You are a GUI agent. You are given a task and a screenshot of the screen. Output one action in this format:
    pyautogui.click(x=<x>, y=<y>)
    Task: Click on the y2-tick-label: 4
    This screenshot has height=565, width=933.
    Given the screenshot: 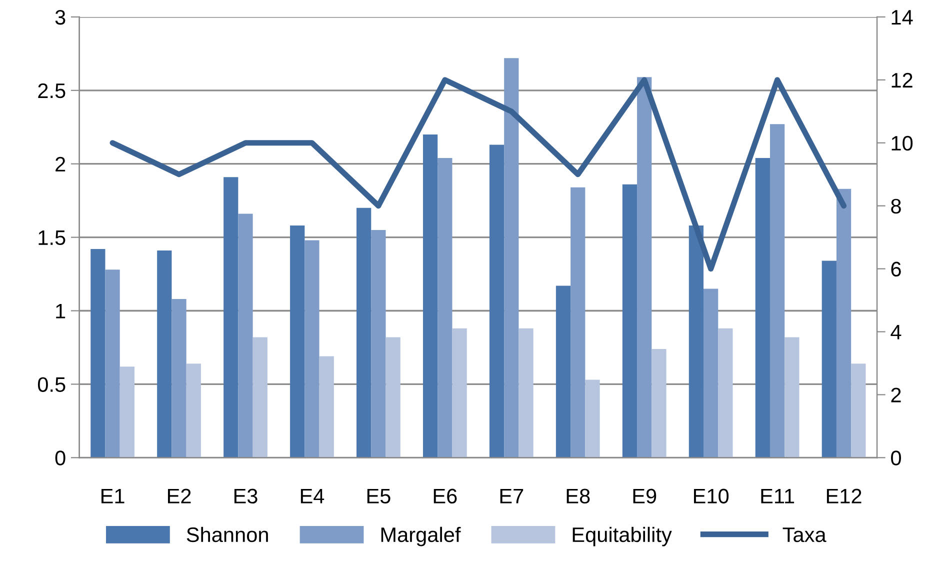 What is the action you would take?
    pyautogui.click(x=896, y=332)
    